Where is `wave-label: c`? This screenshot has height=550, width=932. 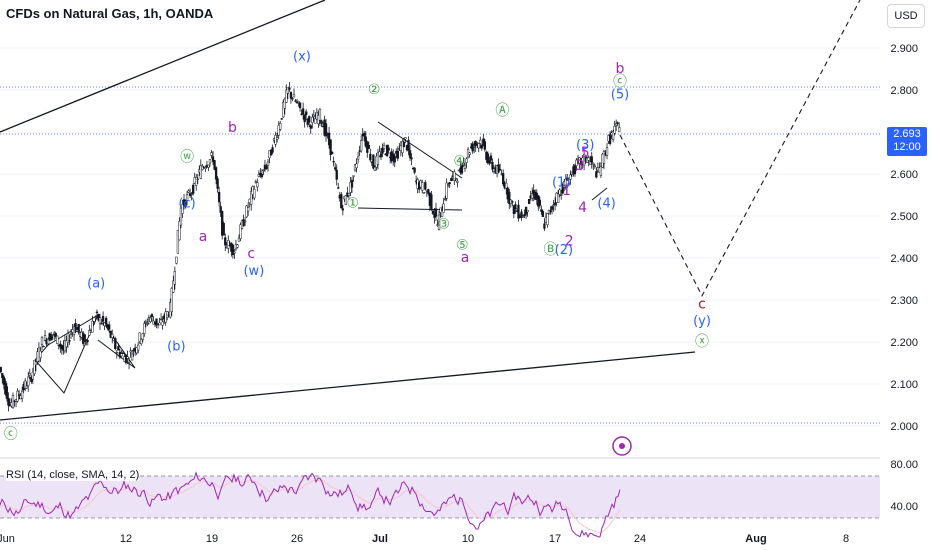
wave-label: c is located at coordinates (251, 254).